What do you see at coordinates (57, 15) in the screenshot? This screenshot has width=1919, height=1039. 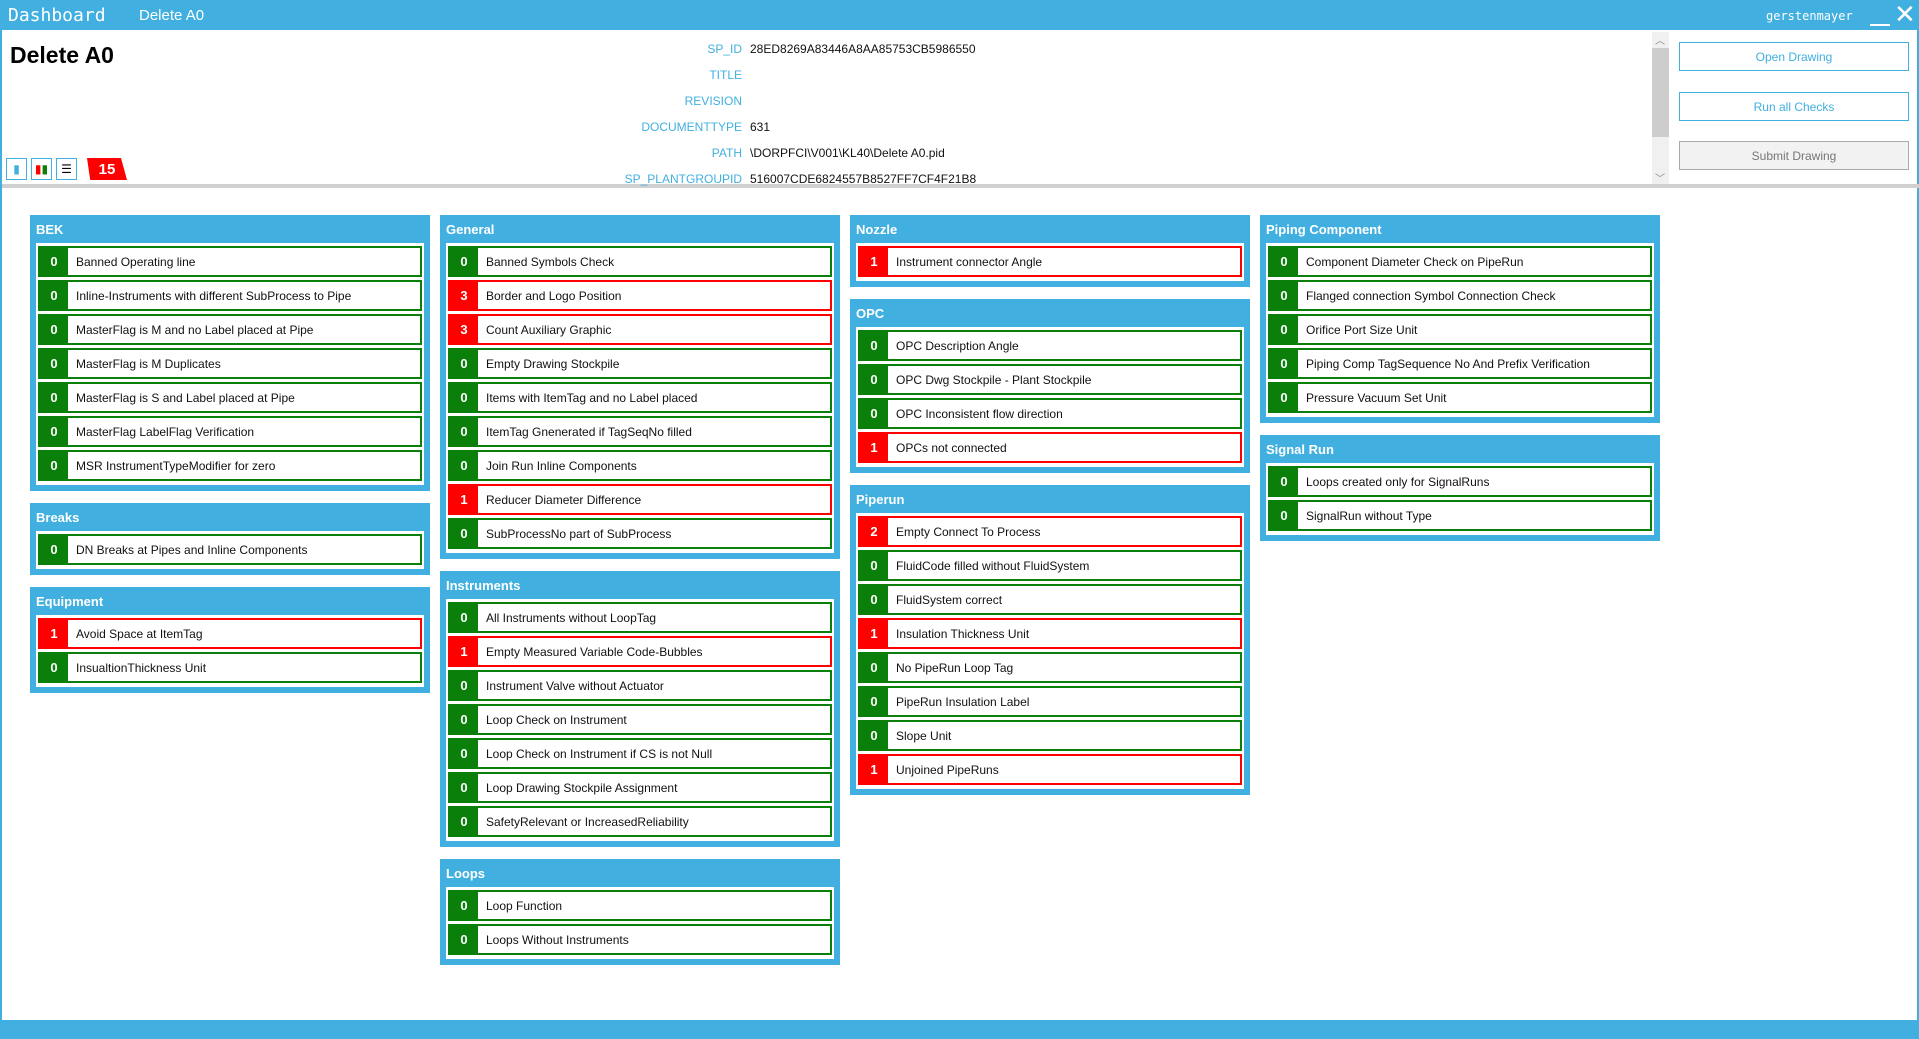 I see `app-title: Dashboard` at bounding box center [57, 15].